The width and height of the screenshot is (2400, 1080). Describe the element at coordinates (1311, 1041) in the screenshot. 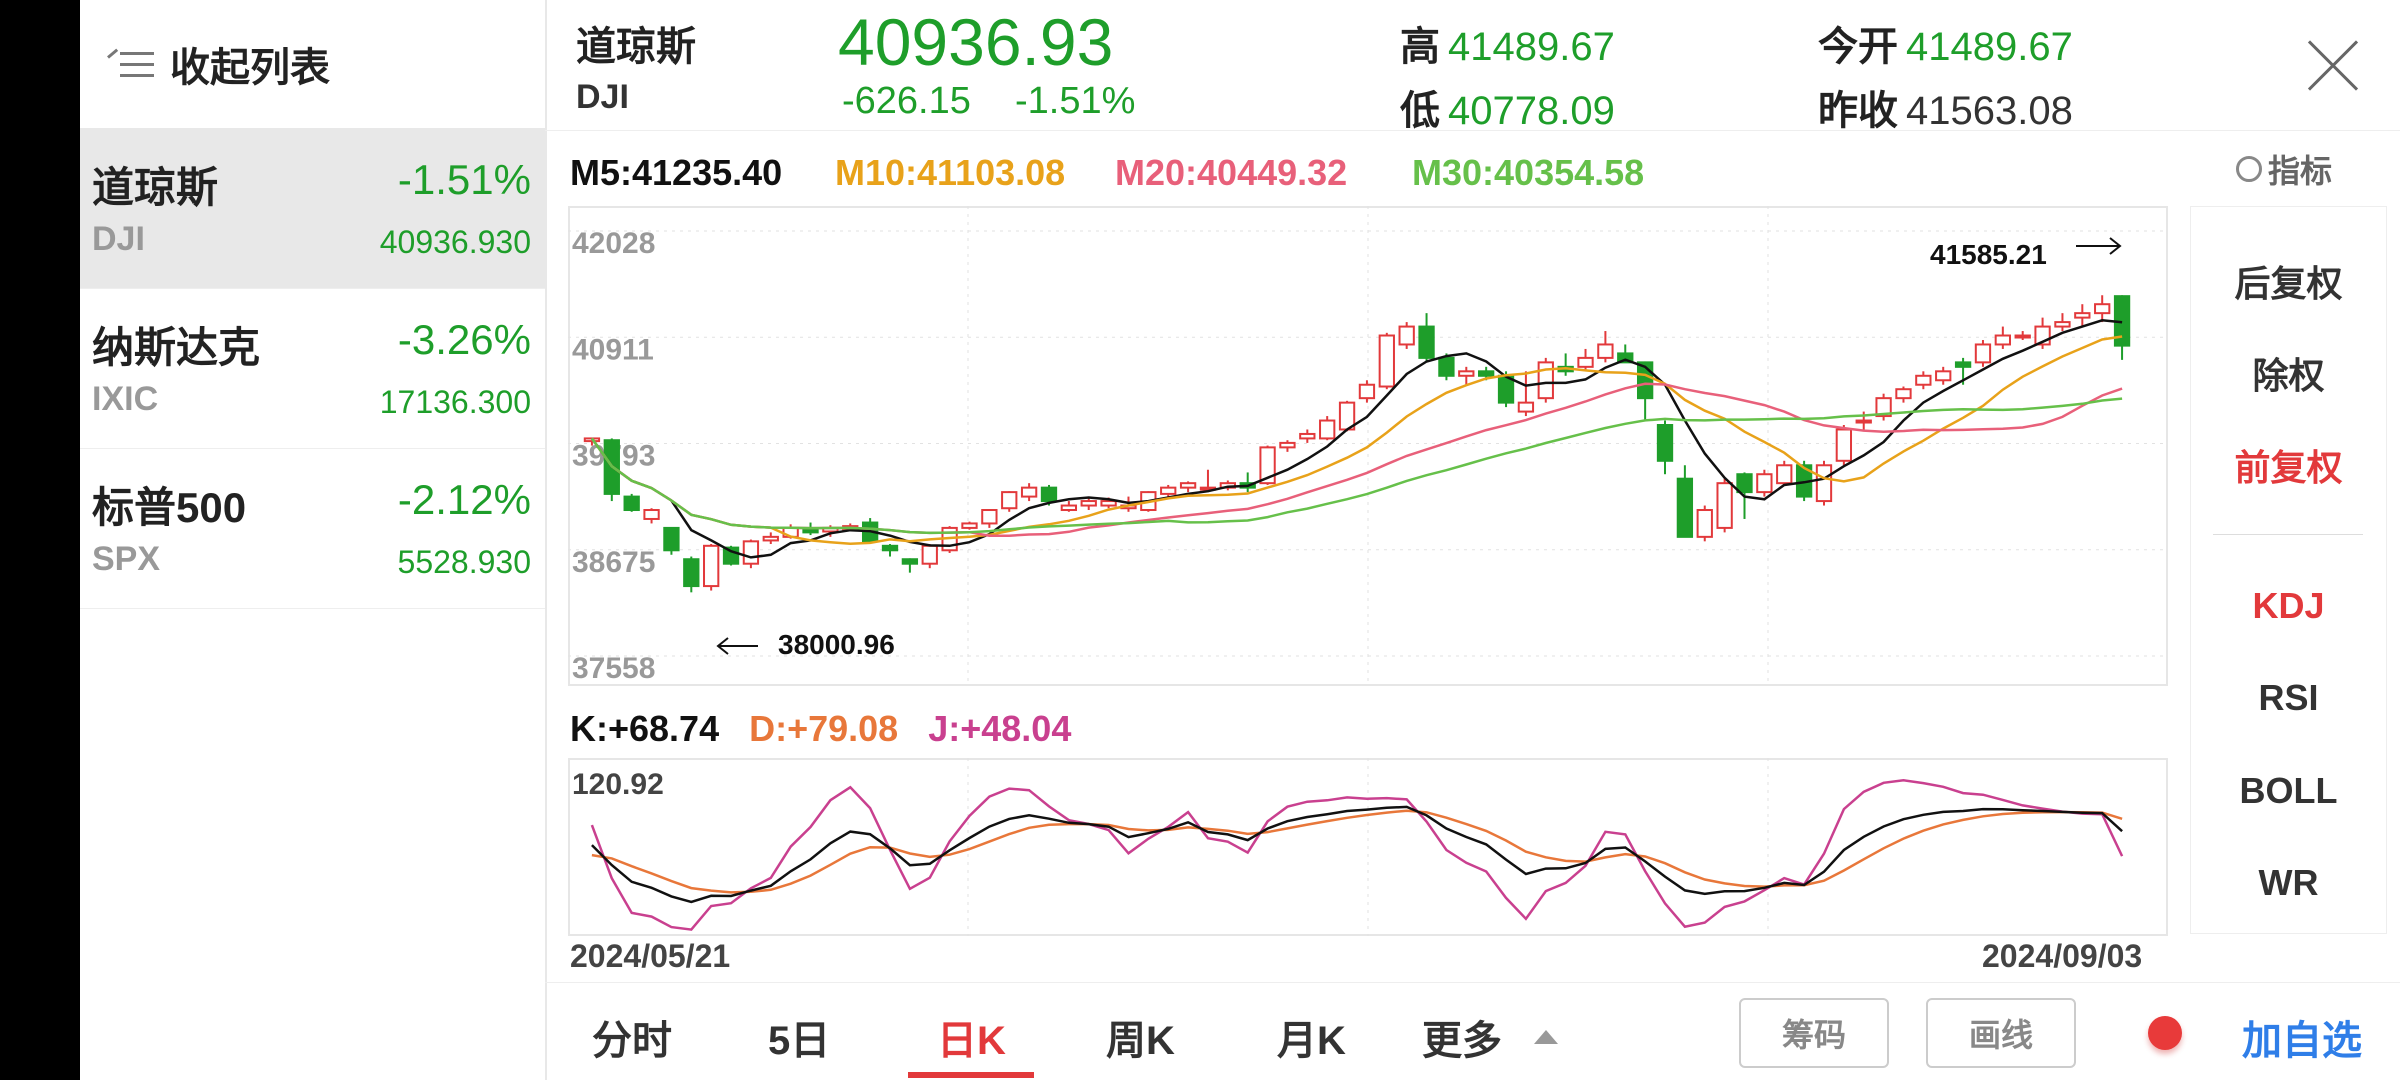

I see `tab-monthly-k: 月K` at that location.